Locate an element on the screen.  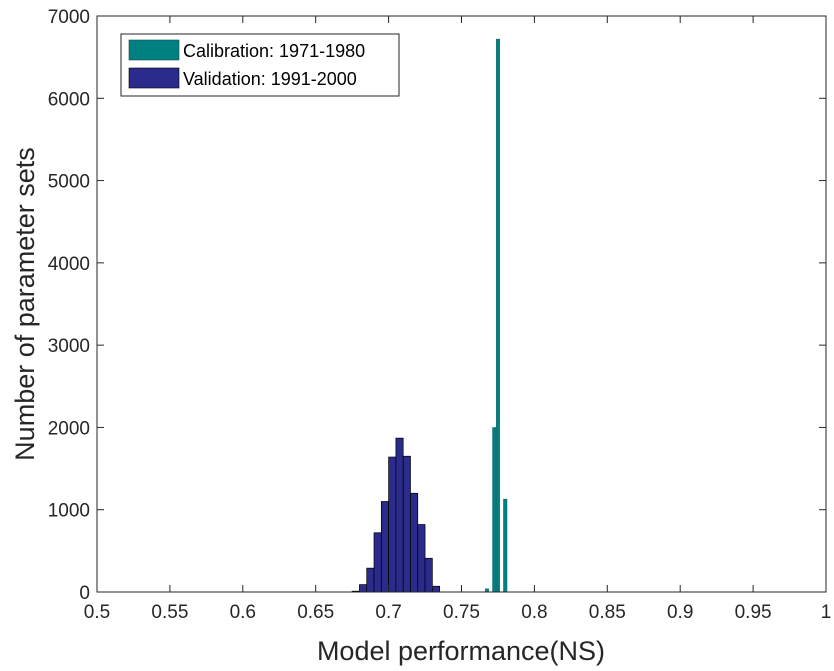
legend-label-validation: Validation: 1991-2000 is located at coordinates (270, 79).